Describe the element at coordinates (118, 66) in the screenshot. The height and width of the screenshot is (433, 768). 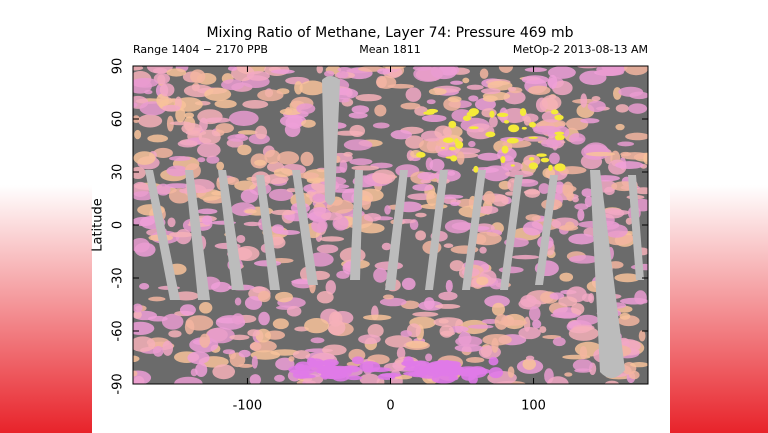
I see `y-tick-label: 90` at that location.